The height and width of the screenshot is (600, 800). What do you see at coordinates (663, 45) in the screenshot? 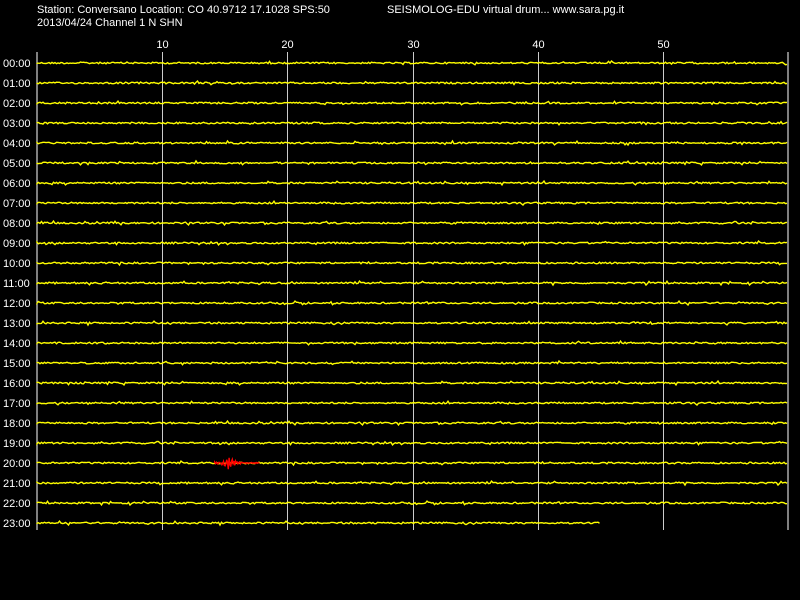
I see `x-tick-label-50: 50` at bounding box center [663, 45].